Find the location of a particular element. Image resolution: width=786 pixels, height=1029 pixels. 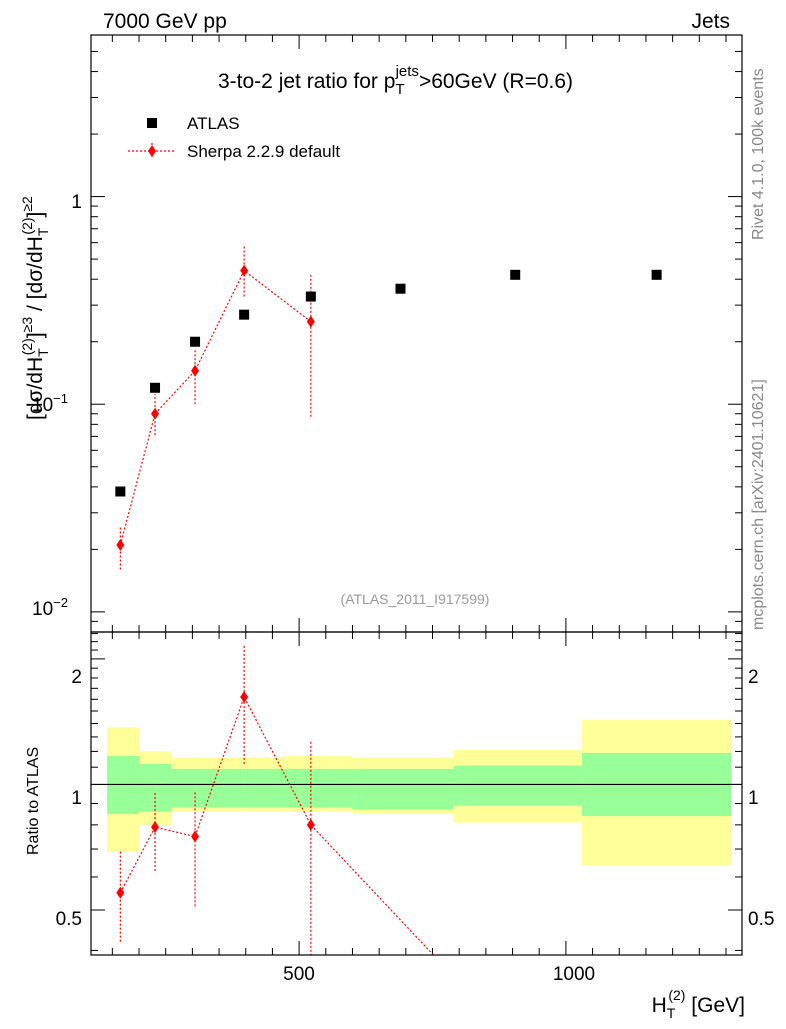

ylabel-h: ≥2 is located at coordinates (27, 204).